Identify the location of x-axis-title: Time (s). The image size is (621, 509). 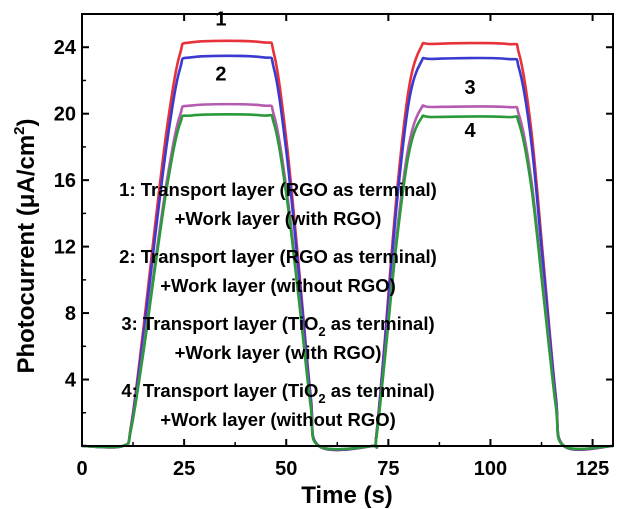
(347, 495).